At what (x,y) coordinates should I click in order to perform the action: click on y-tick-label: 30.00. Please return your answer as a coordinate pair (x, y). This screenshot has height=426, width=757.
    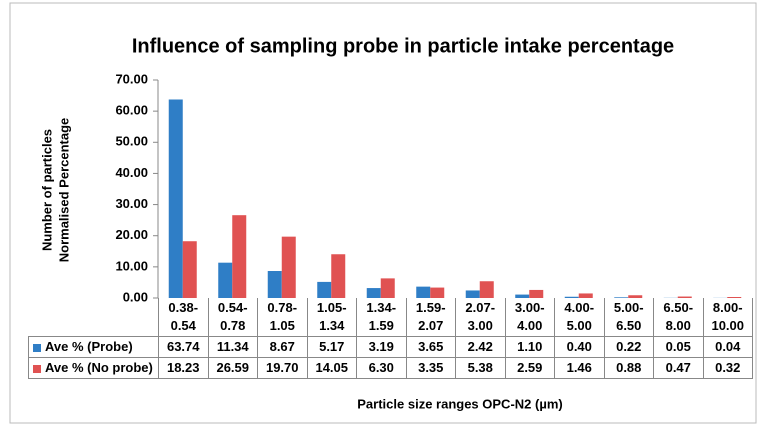
    Looking at the image, I should click on (131, 203).